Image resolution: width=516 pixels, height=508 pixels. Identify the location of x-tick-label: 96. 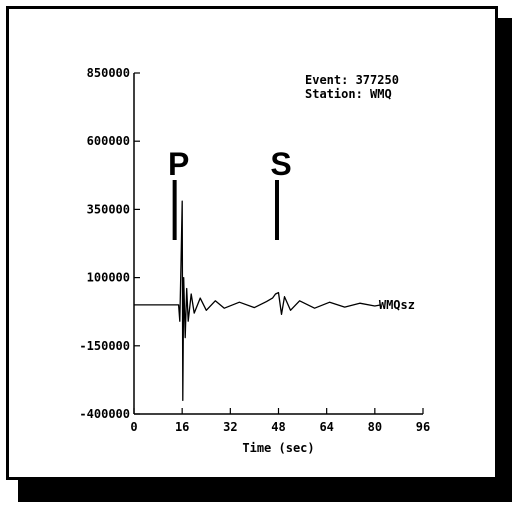
(423, 427).